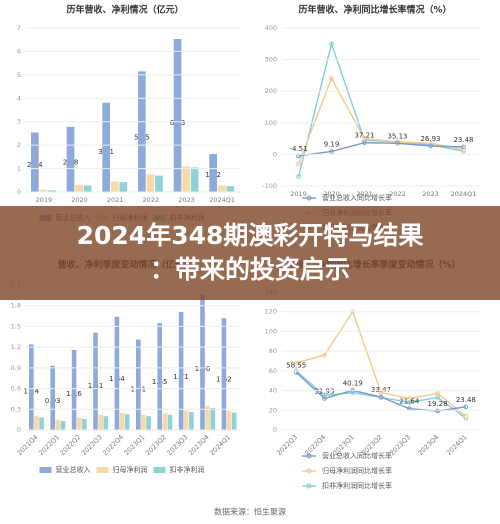 This screenshot has height=524, width=500. I want to click on y-tick-label: 1, so click(19, 169).